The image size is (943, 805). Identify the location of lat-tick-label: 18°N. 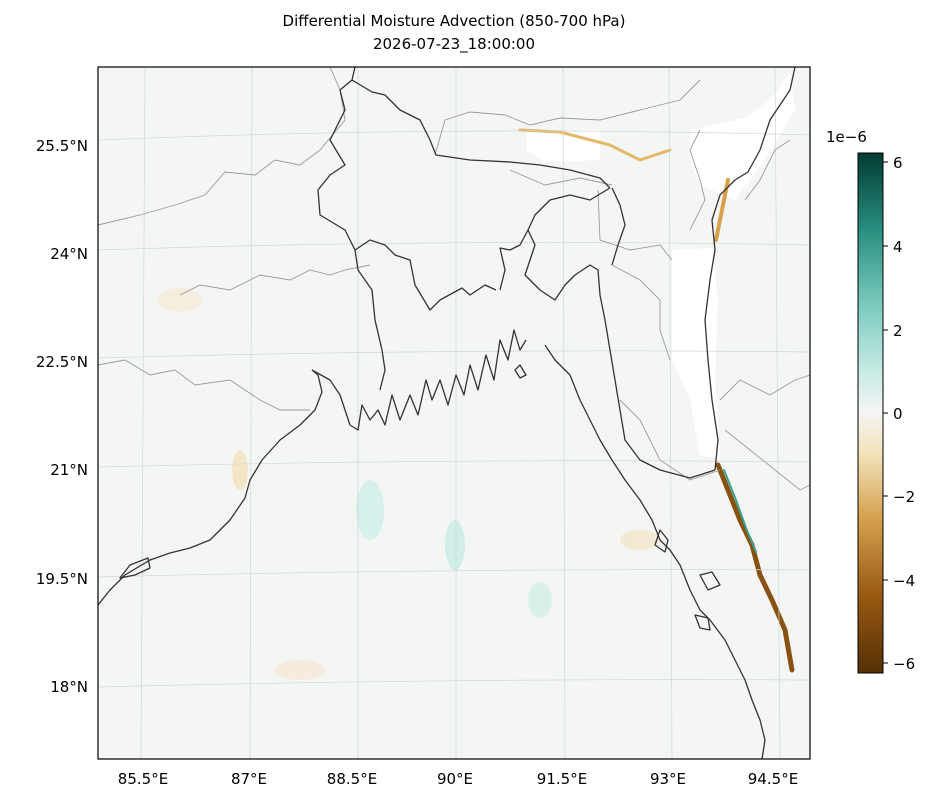
(69, 687).